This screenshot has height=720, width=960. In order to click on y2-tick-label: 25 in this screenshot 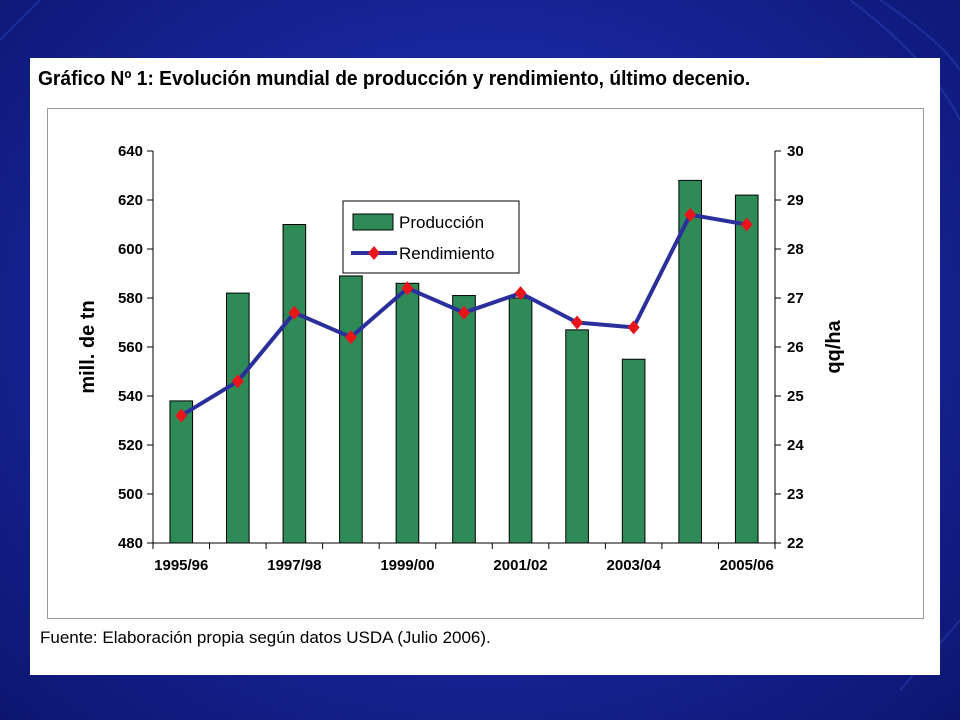, I will do `click(795, 396)`.